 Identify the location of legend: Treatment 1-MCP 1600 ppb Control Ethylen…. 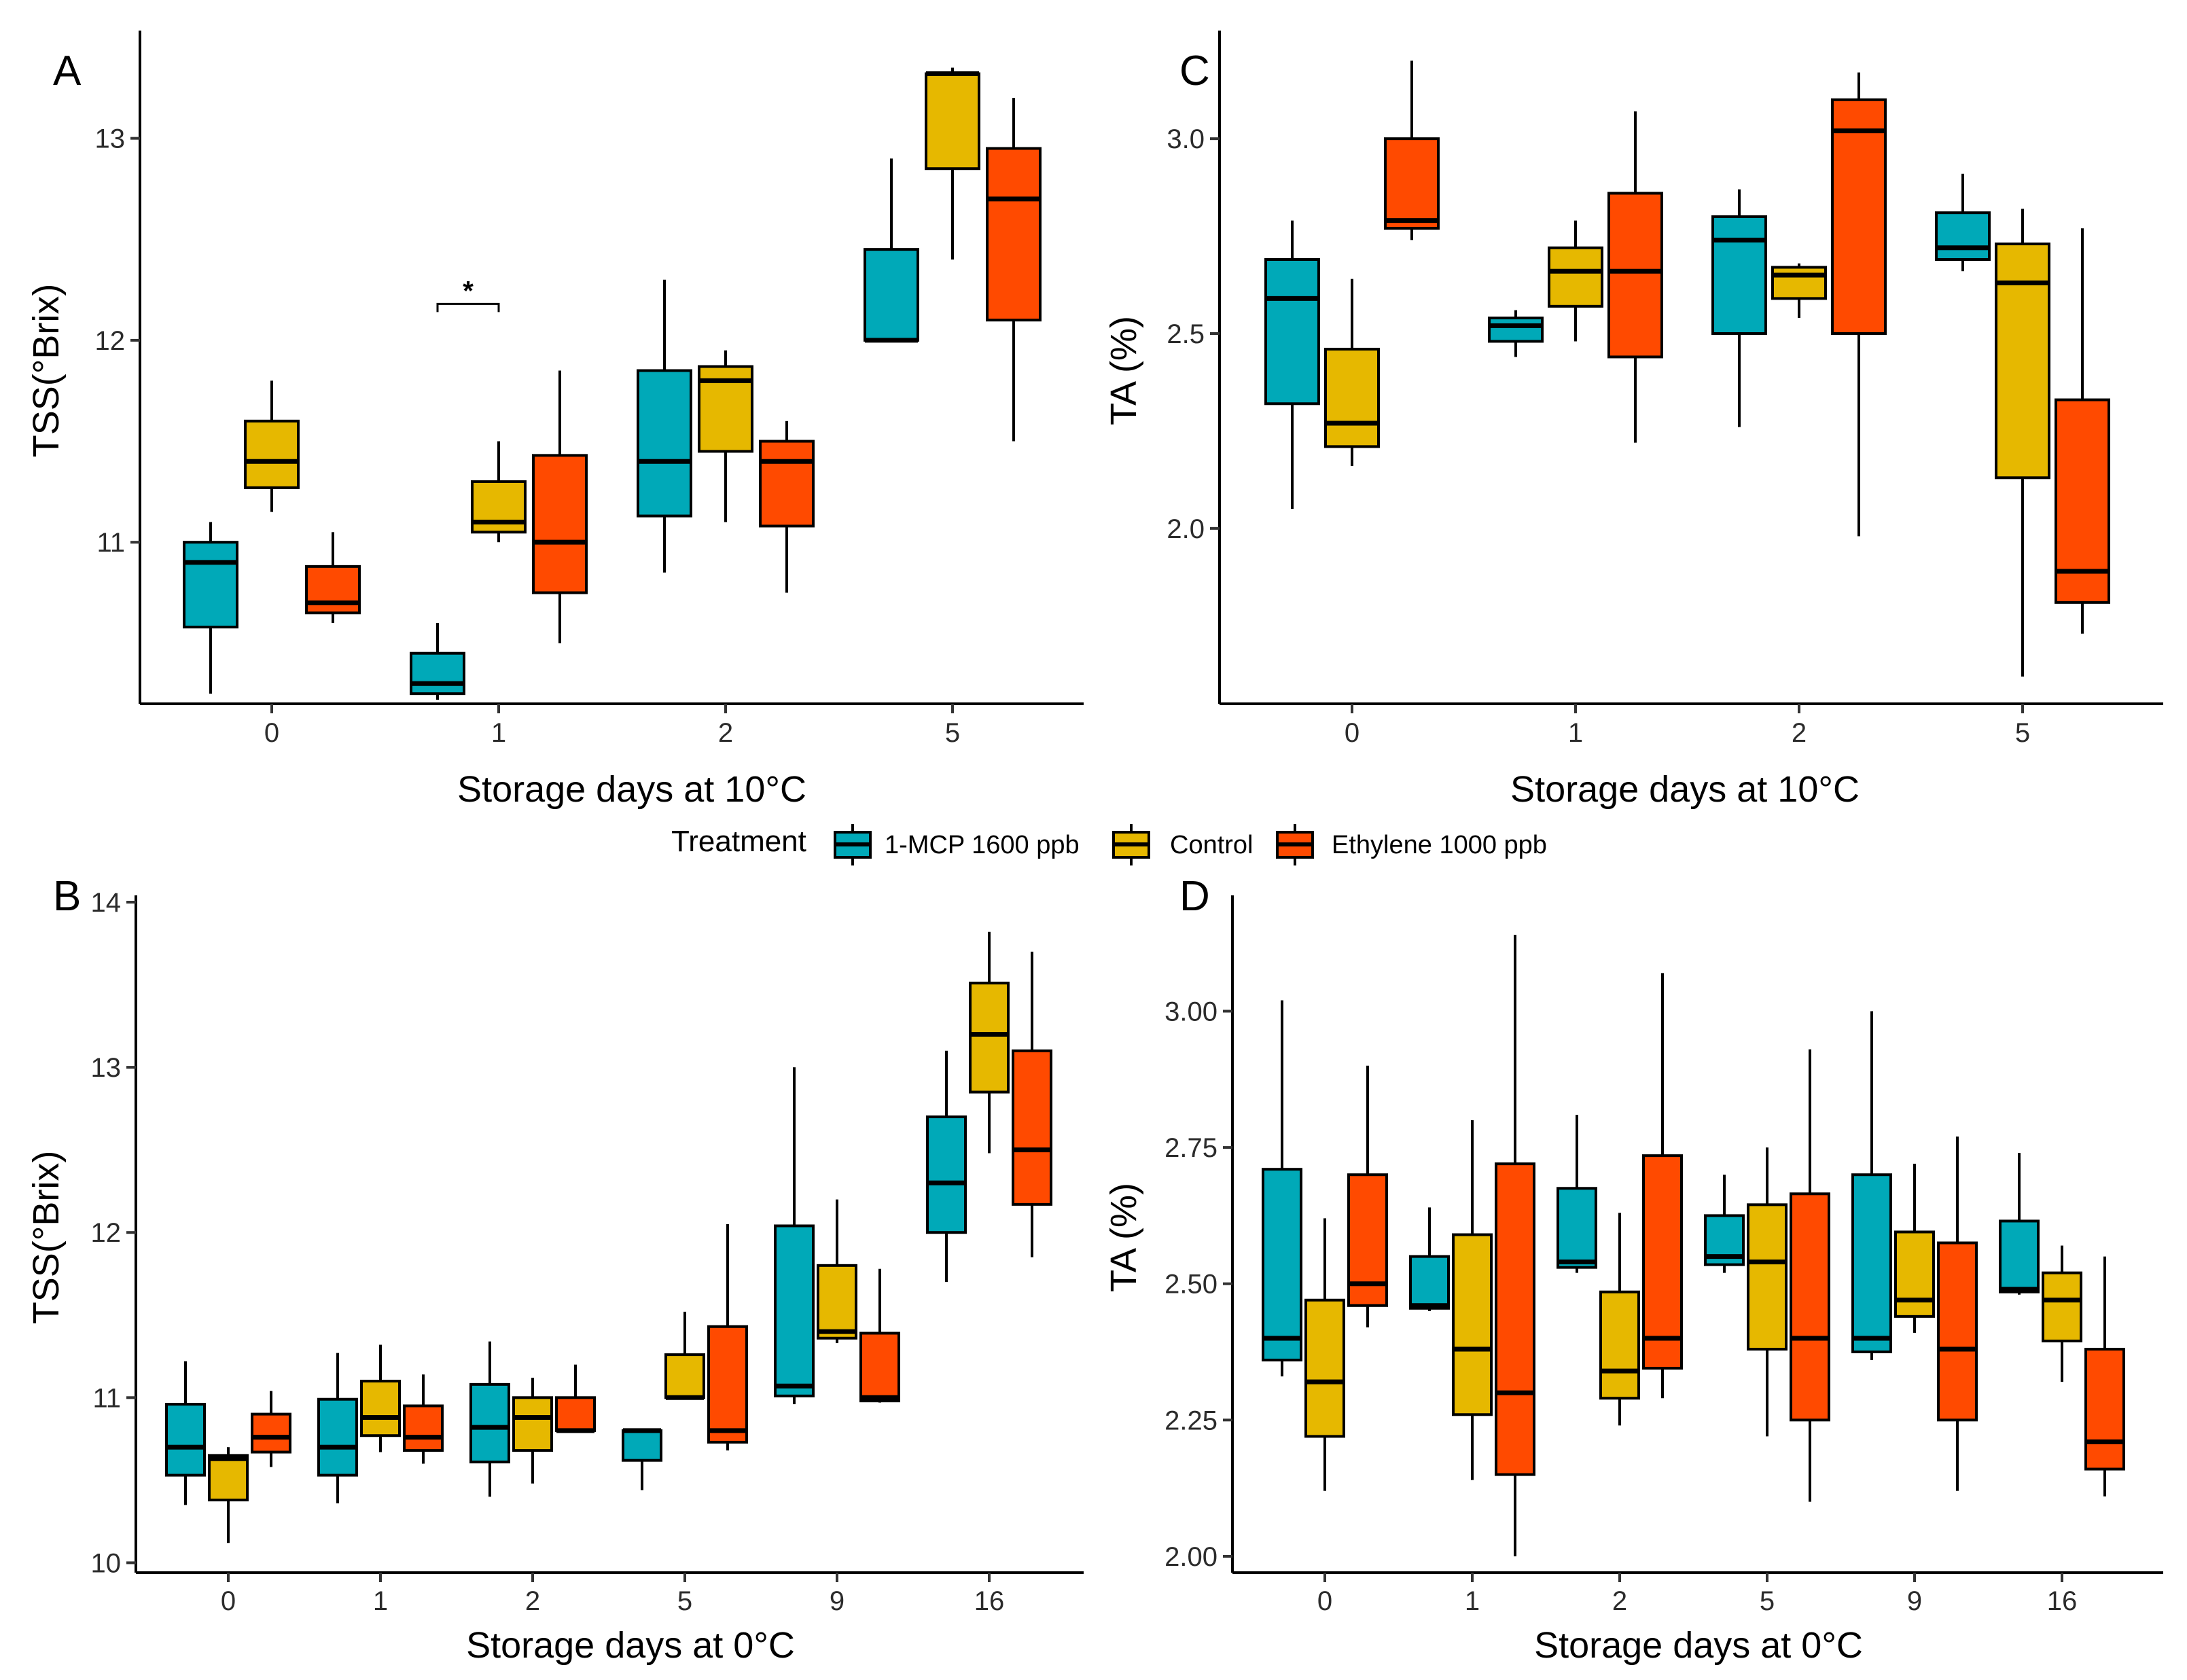
(1109, 844).